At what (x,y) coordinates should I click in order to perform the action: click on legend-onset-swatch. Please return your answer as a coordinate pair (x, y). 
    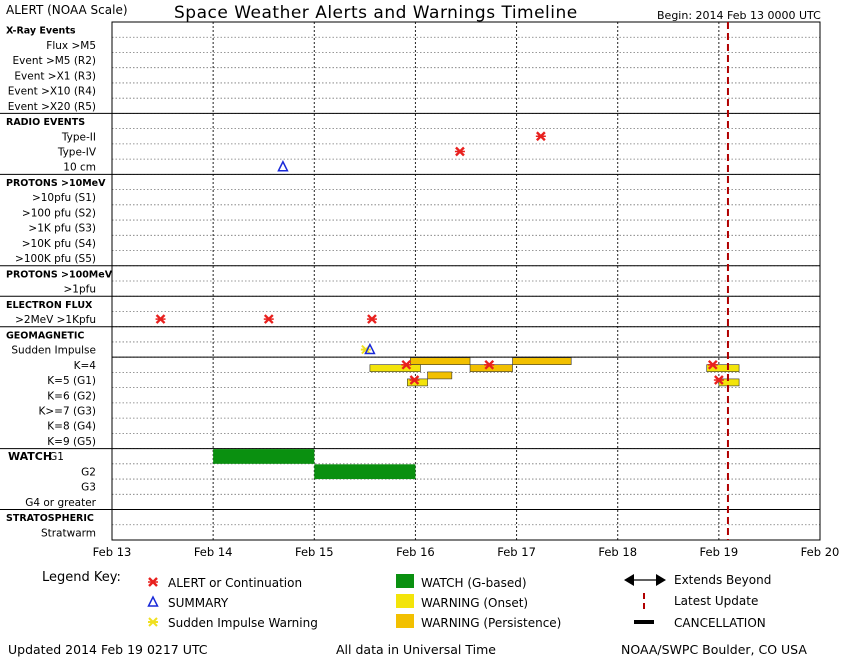
    Looking at the image, I should click on (405, 601).